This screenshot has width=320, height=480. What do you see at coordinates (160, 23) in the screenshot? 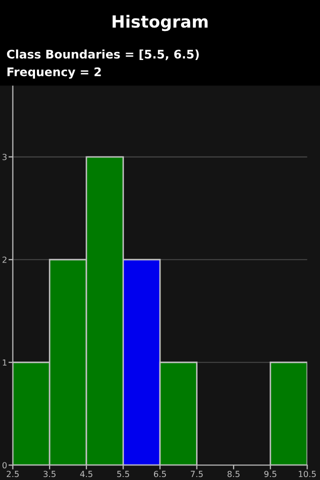
I see `chart-title: Histogram` at bounding box center [160, 23].